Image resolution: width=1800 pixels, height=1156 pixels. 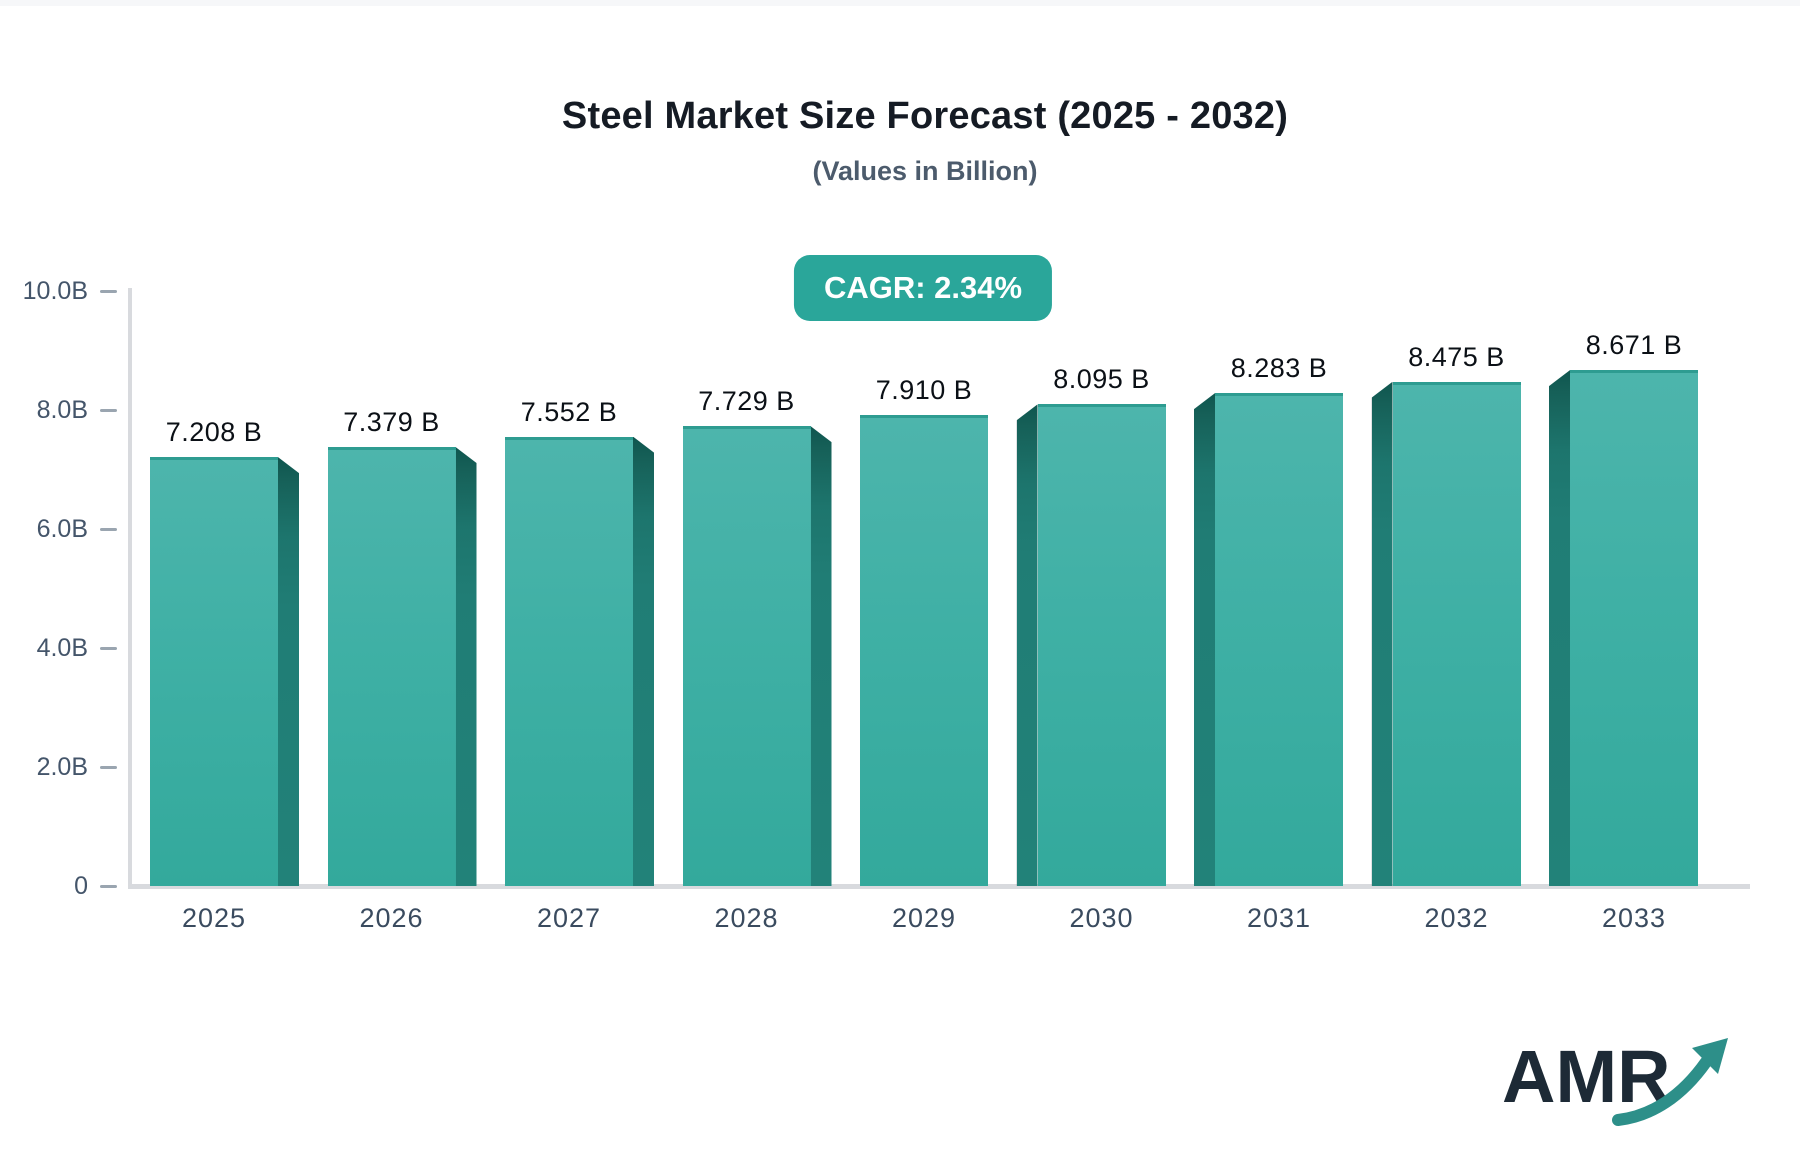 I want to click on x-axis-label: 2029, so click(x=924, y=918).